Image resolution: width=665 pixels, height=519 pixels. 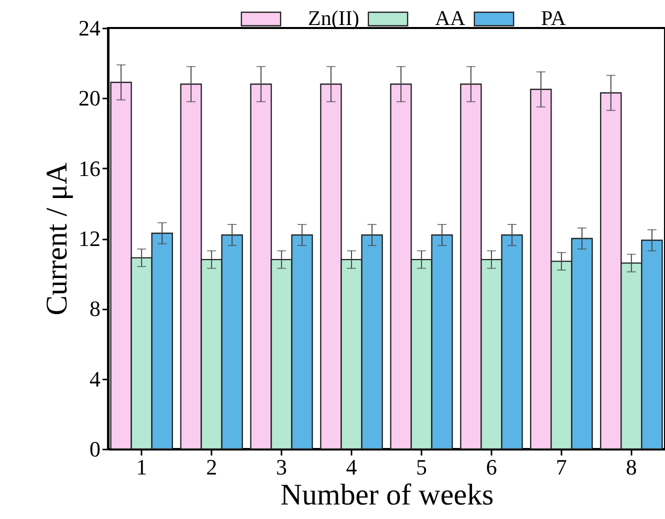 What do you see at coordinates (95, 379) in the screenshot?
I see `y-tick-label: 4` at bounding box center [95, 379].